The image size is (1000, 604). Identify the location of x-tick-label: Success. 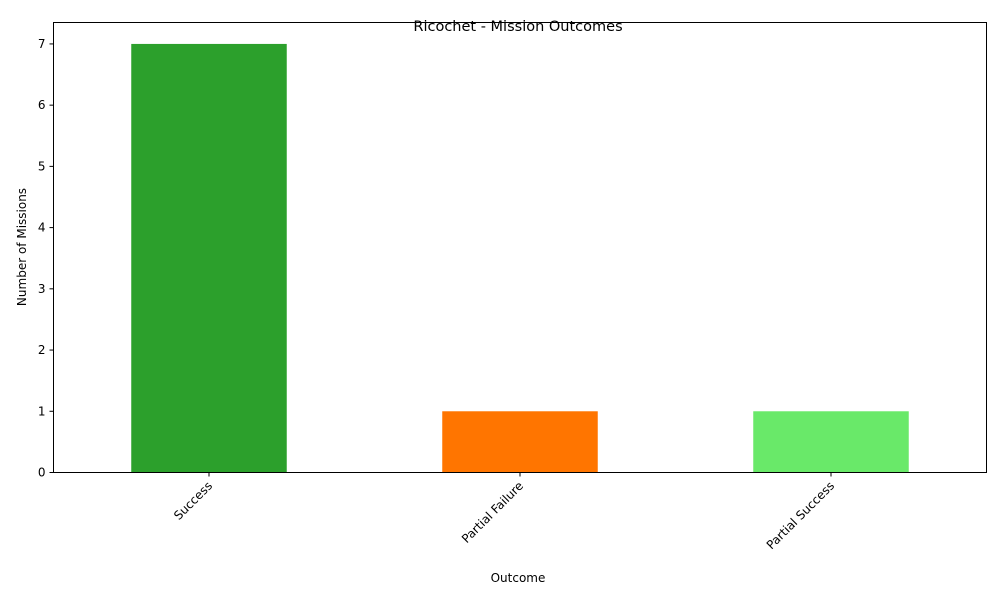
(193, 501).